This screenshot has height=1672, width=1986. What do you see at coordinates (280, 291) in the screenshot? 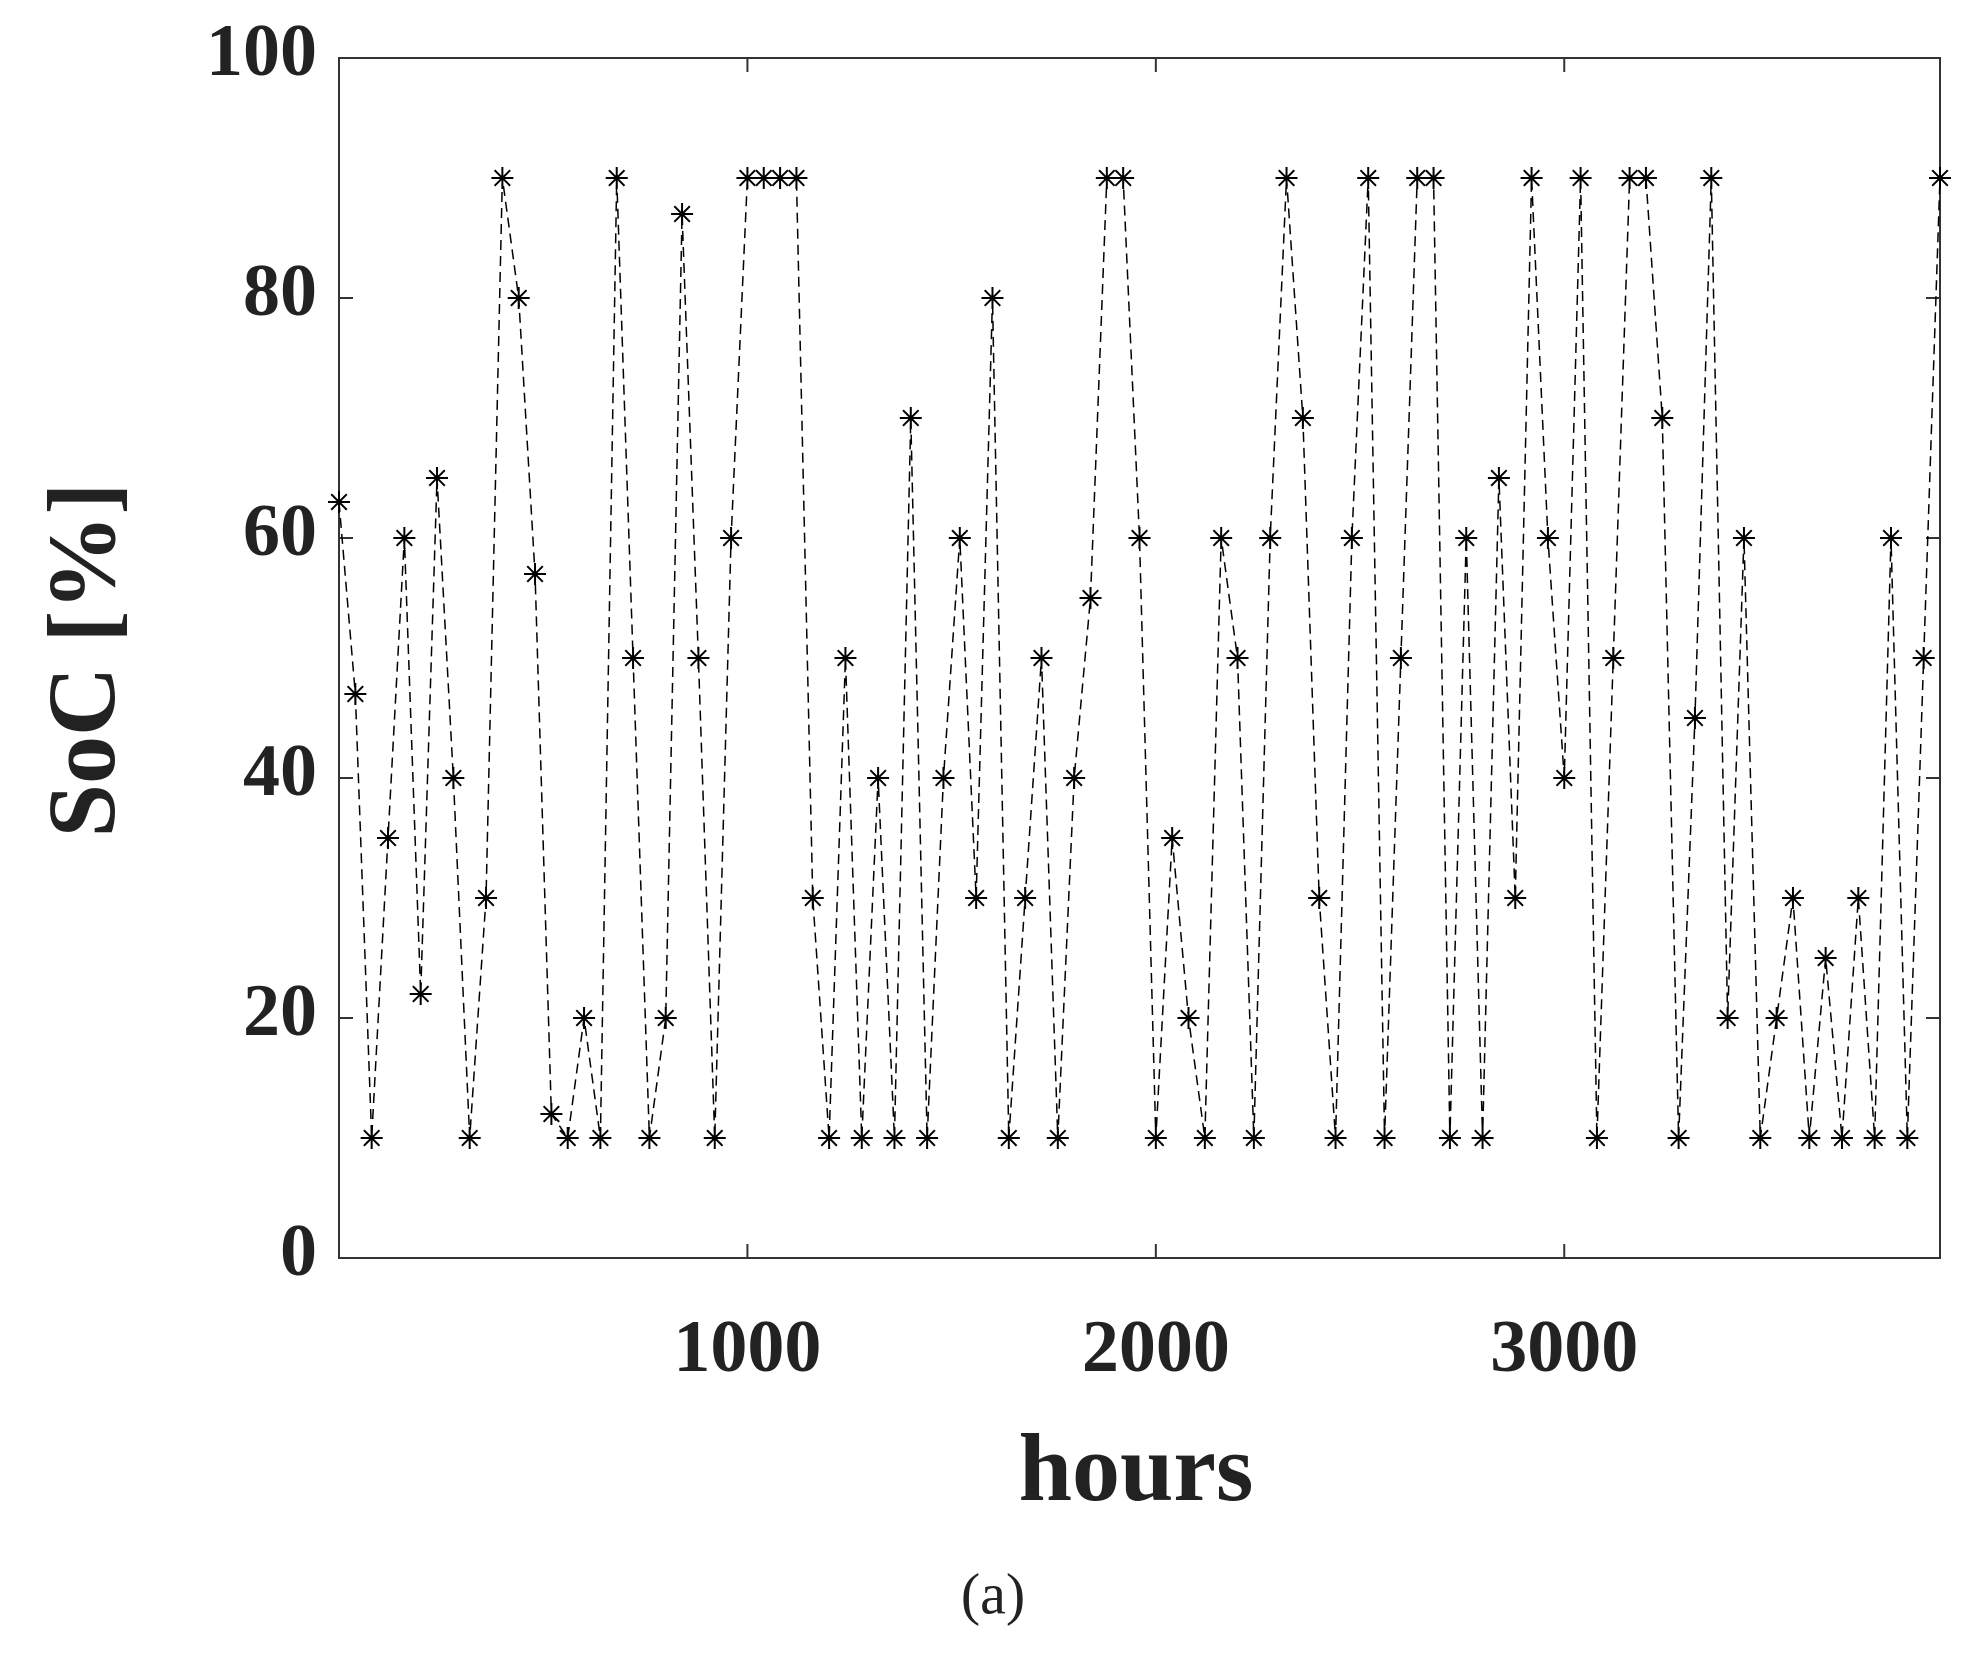
I see `y-tick-label: 80` at bounding box center [280, 291].